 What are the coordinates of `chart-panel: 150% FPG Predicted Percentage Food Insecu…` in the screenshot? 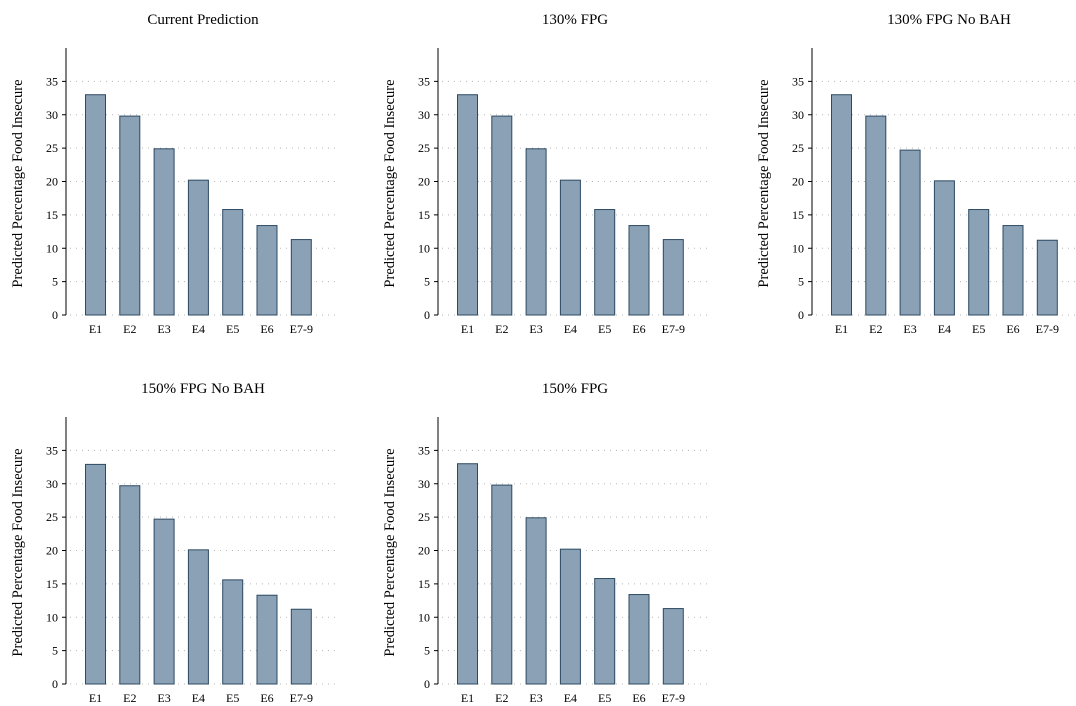 It's located at (545, 543).